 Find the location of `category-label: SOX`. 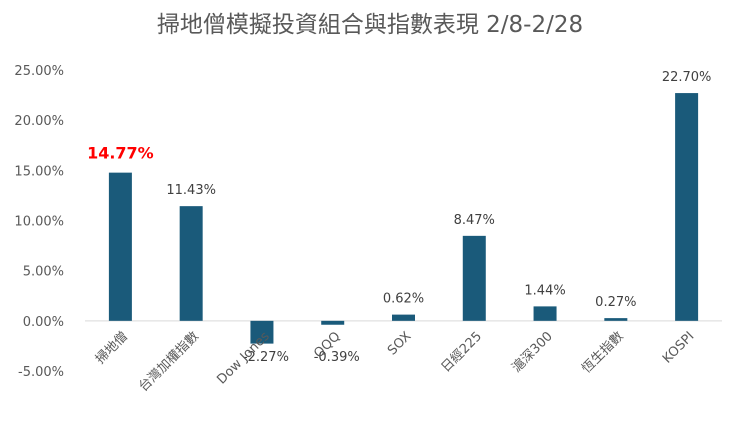

category-label: SOX is located at coordinates (399, 343).